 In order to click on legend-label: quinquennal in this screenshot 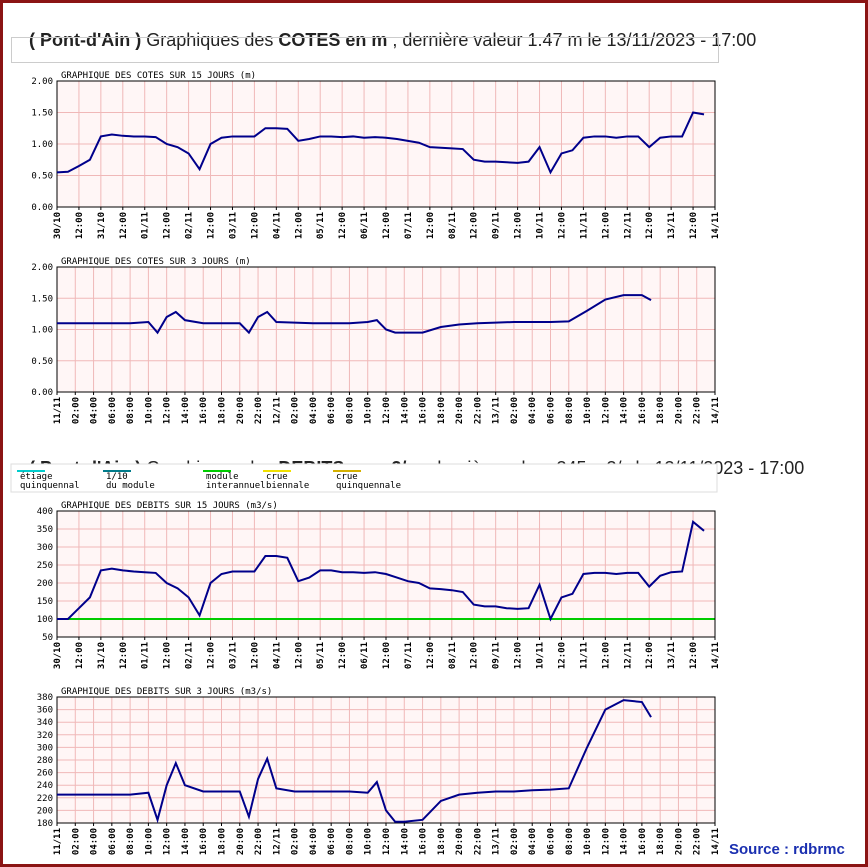, I will do `click(50, 486)`.